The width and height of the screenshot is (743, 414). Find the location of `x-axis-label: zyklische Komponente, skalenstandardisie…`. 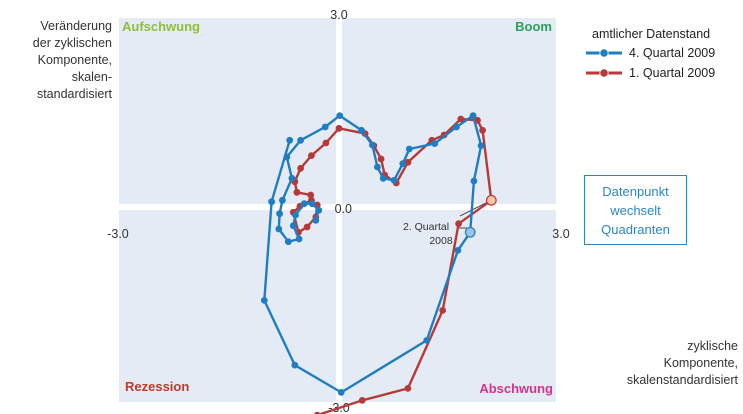

x-axis-label: zyklische Komponente, skalenstandardisie… is located at coordinates (649, 363).